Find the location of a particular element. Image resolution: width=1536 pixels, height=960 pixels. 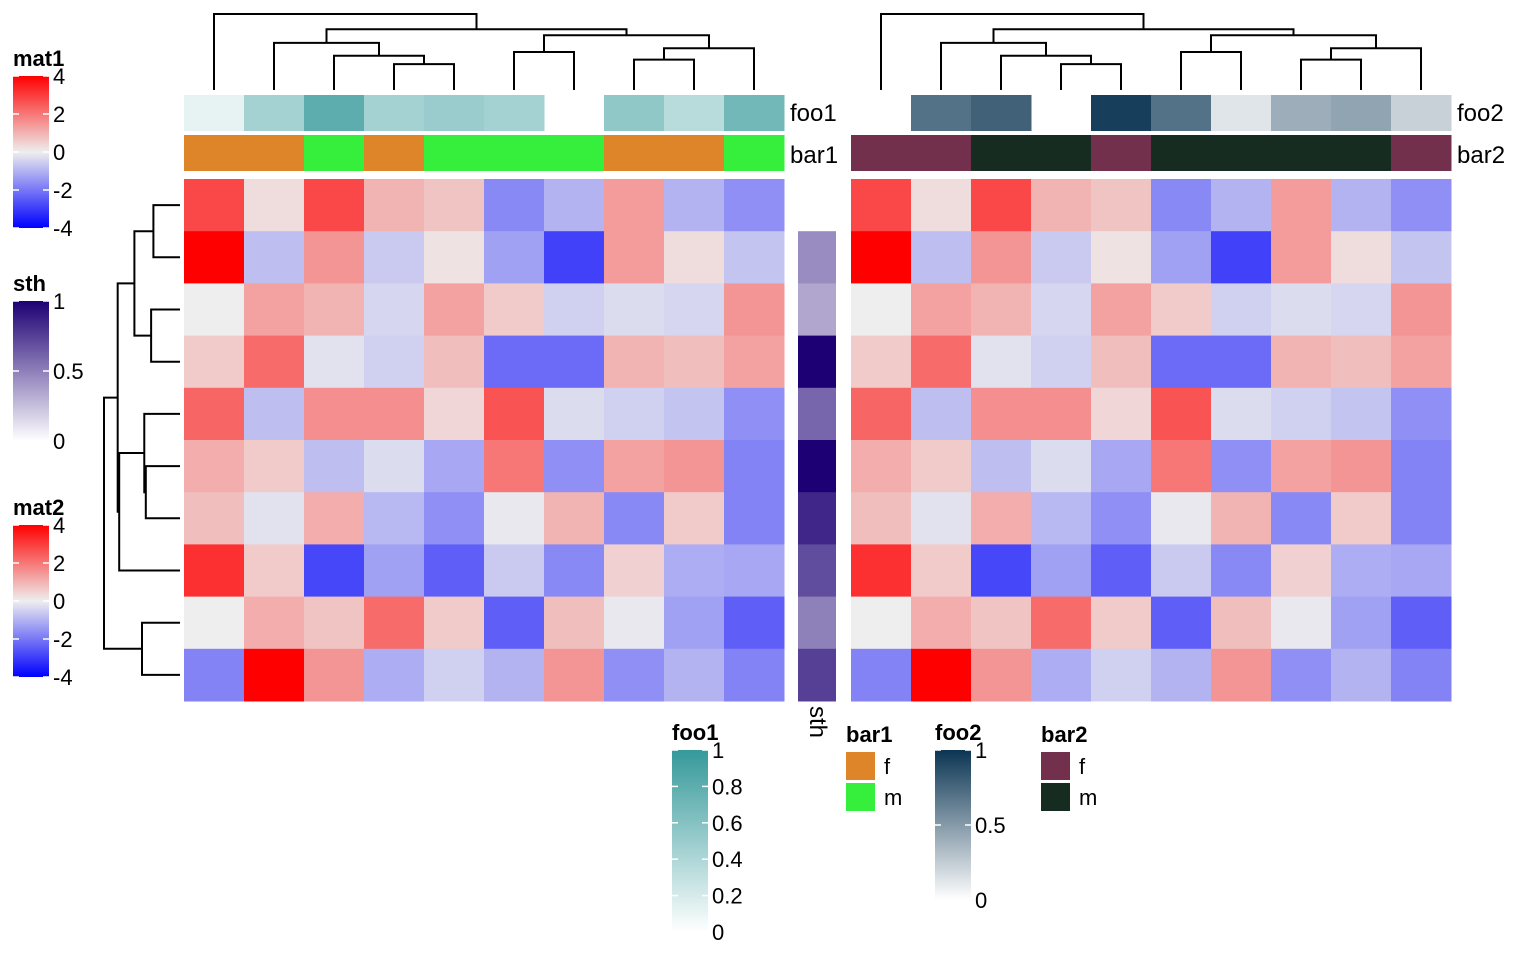

legend-title-sth: sth is located at coordinates (29, 283).